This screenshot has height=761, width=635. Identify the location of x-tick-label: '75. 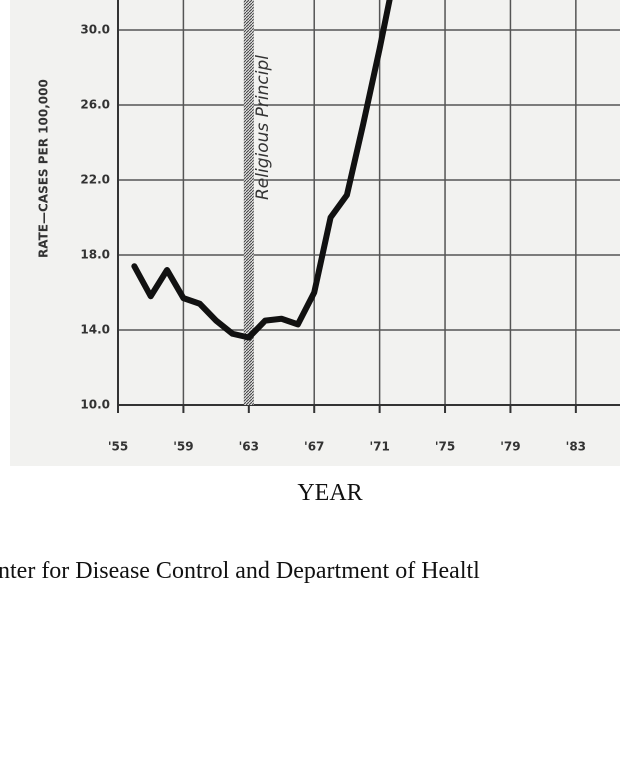
(445, 447).